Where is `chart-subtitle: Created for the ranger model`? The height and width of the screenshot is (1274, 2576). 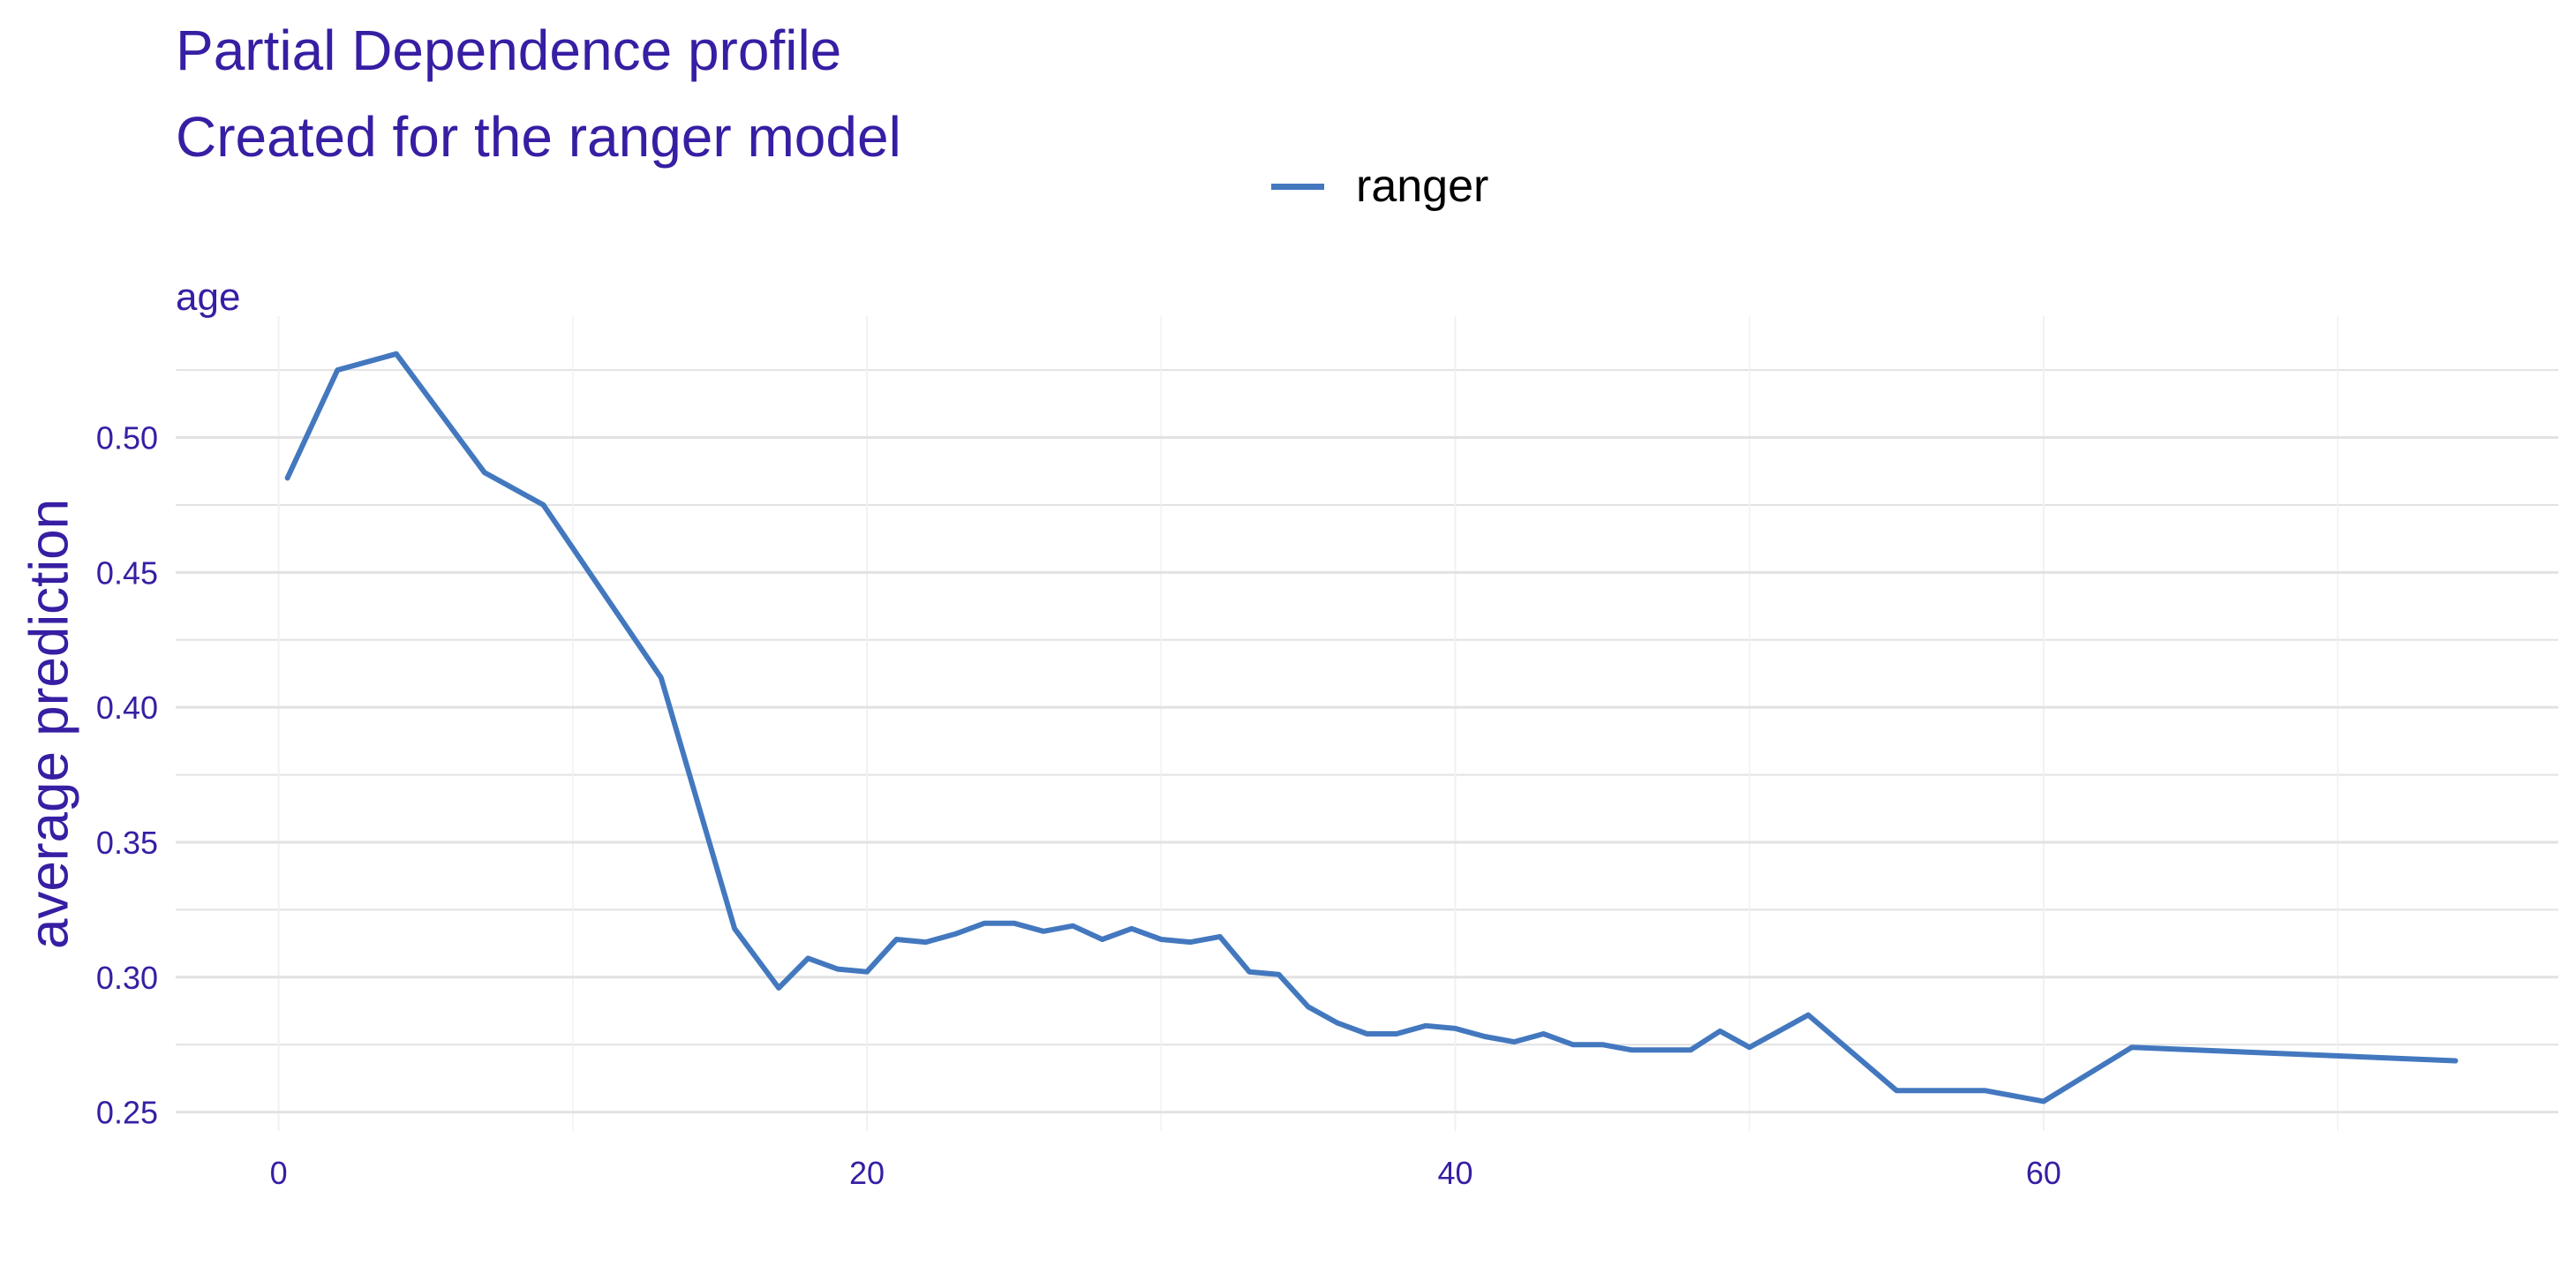
chart-subtitle: Created for the ranger model is located at coordinates (539, 137).